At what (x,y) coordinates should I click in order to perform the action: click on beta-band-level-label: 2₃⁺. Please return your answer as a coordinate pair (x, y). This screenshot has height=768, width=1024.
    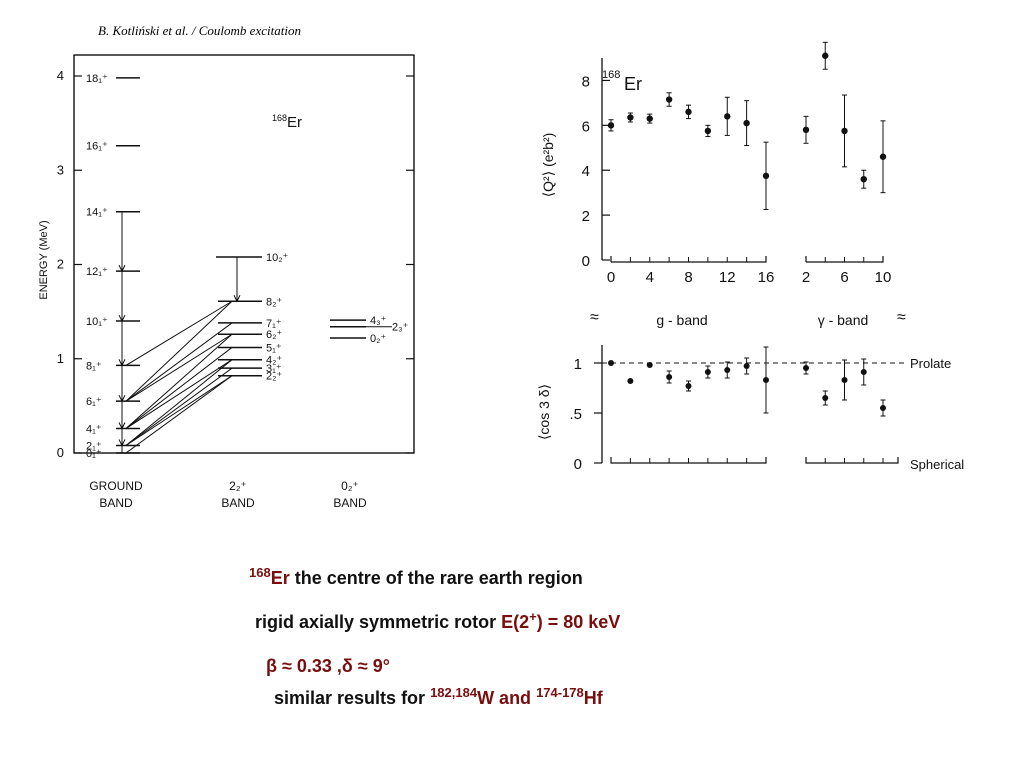
    Looking at the image, I should click on (400, 328).